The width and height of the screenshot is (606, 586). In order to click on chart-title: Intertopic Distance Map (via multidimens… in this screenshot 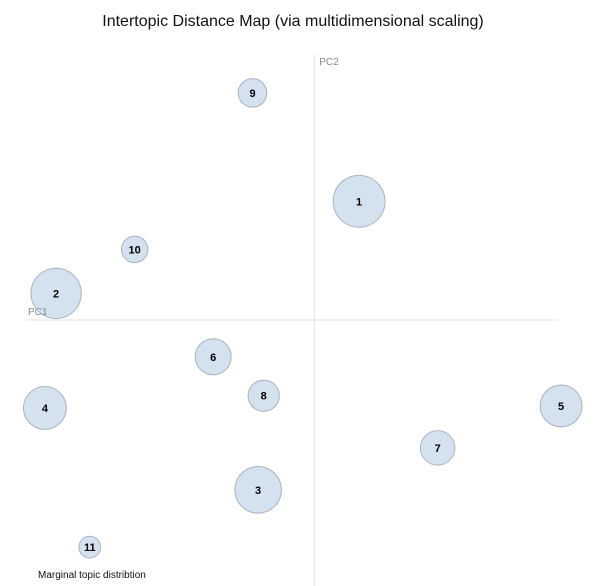, I will do `click(293, 21)`.